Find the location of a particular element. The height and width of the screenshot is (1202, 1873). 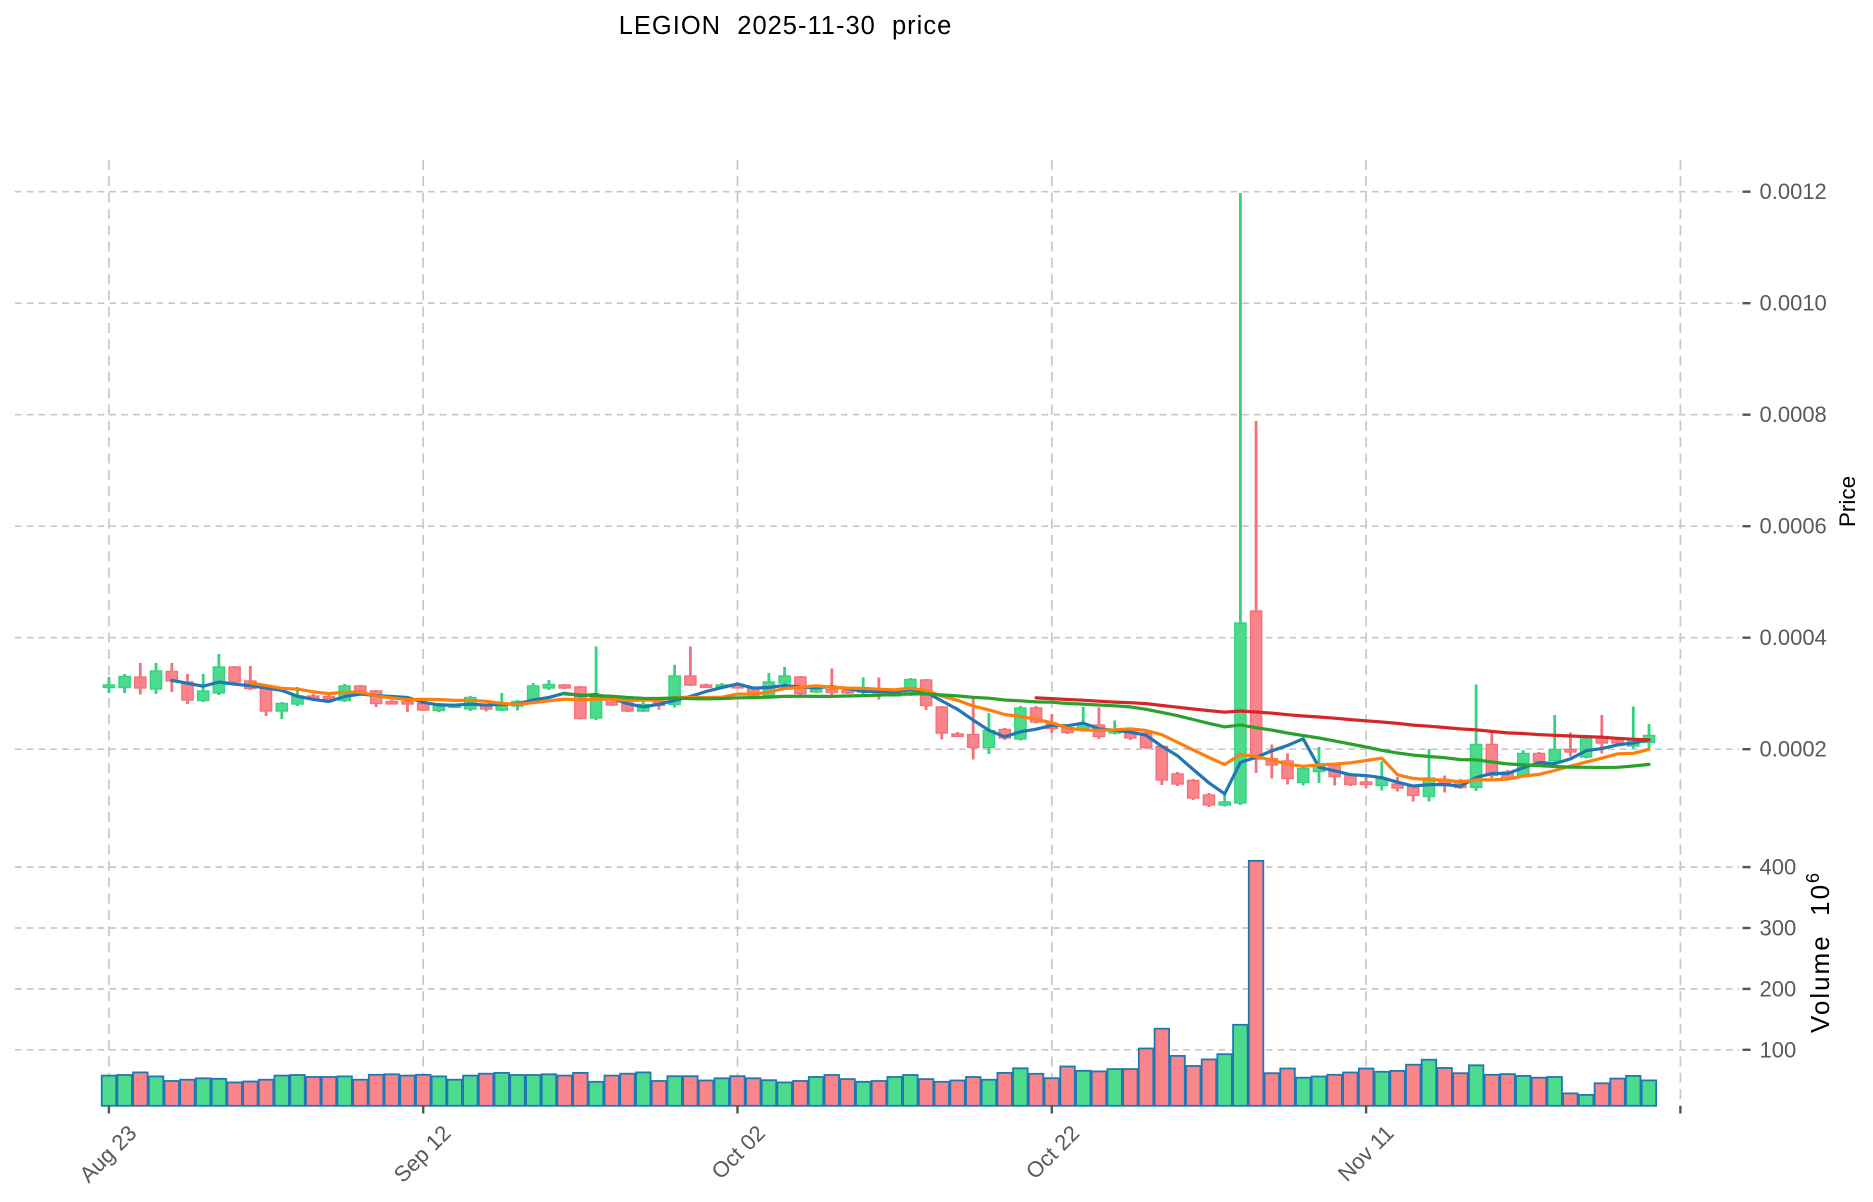

svg-text: 0.0006 is located at coordinates (1793, 526).